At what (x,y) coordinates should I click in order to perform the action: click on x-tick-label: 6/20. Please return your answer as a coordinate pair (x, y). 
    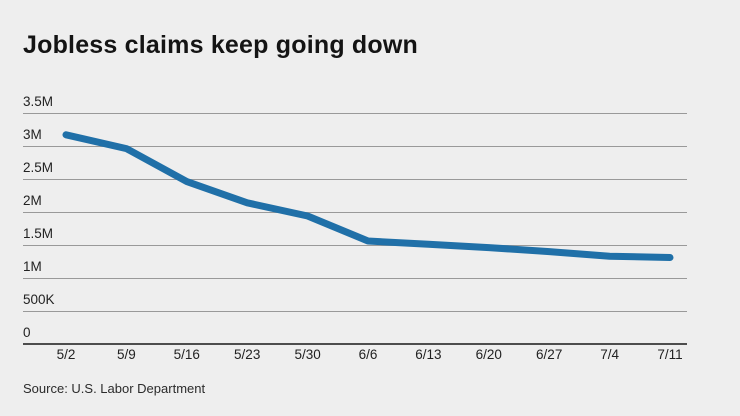
    Looking at the image, I should click on (488, 354).